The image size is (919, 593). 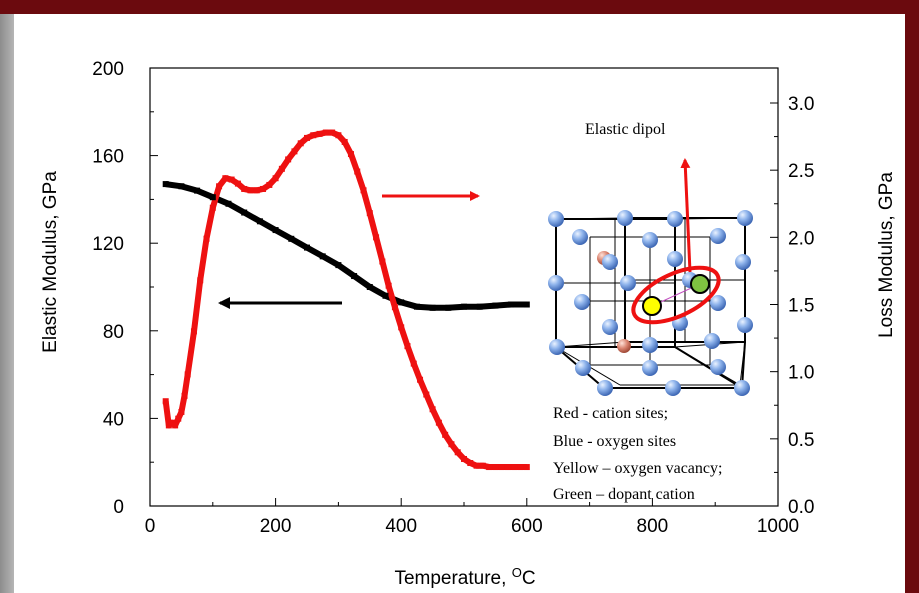 I want to click on dopant-cation-marker, so click(x=700, y=284).